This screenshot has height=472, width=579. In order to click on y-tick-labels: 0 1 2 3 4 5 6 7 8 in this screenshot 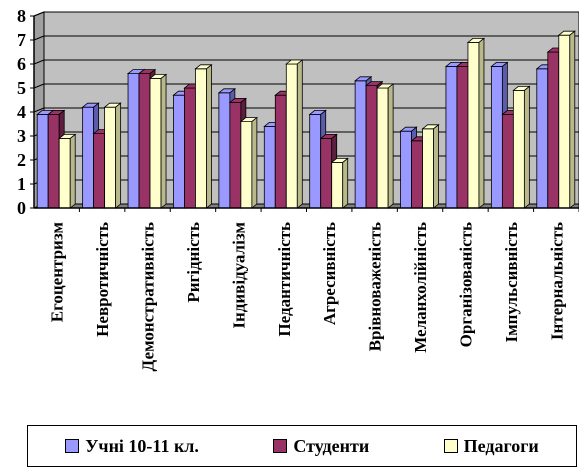, I will do `click(21, 112)`.